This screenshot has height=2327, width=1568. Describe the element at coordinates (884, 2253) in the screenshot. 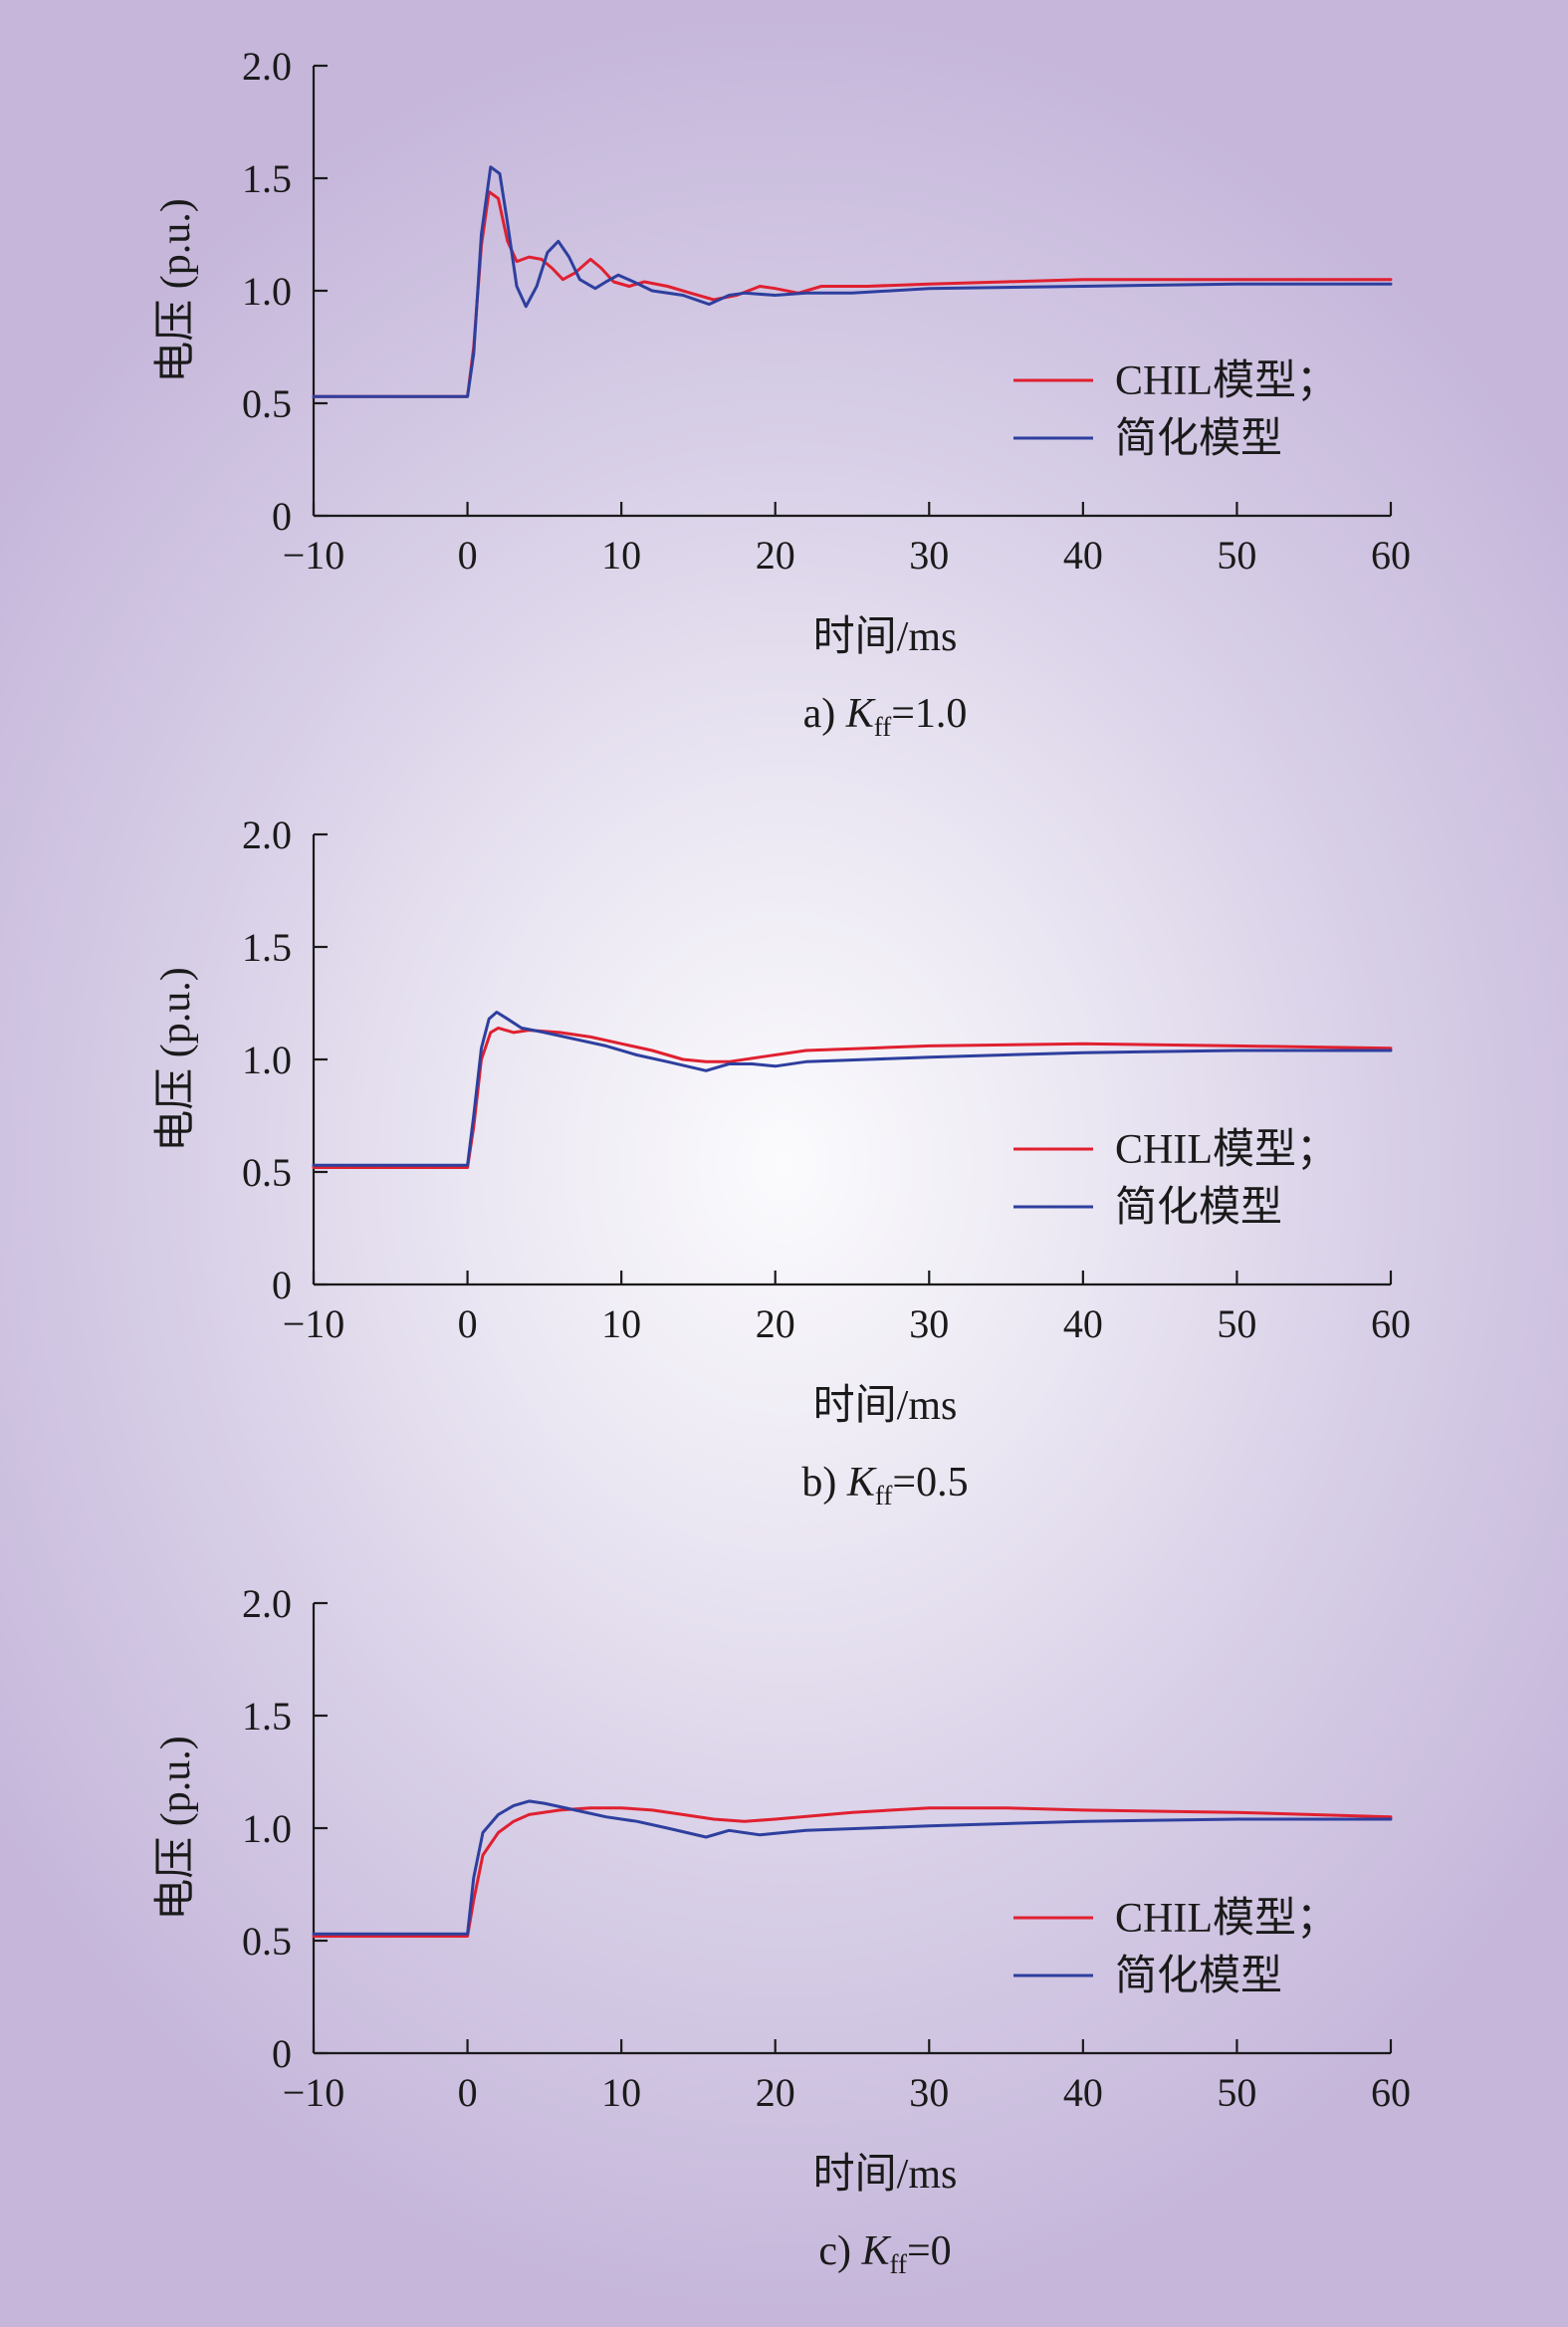

I see `subplot-caption: c) Kff=0` at that location.